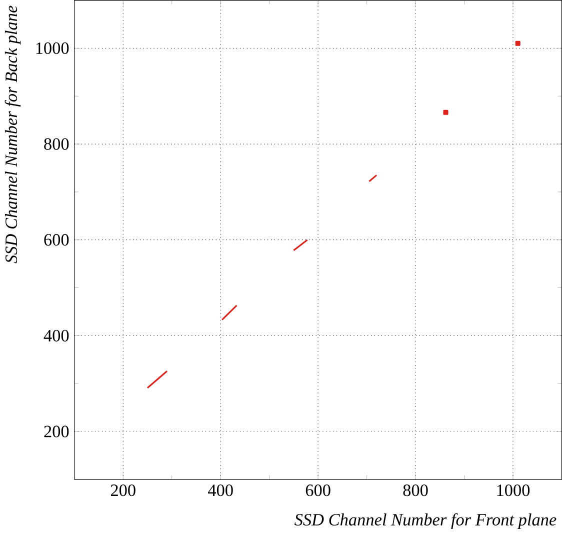  Describe the element at coordinates (513, 490) in the screenshot. I see `x-tick-label: 1000` at that location.